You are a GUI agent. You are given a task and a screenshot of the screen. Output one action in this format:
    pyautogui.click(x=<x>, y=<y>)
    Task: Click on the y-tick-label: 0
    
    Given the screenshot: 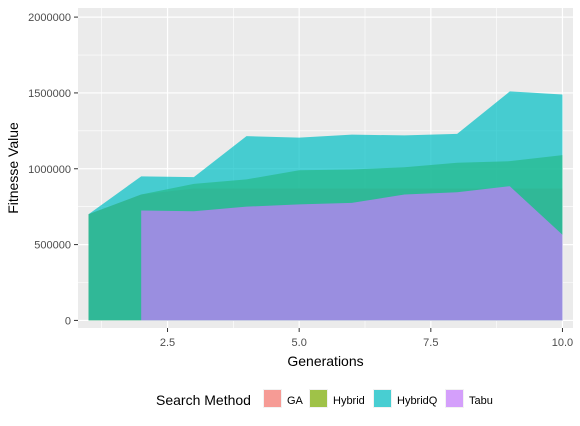 What is the action you would take?
    pyautogui.click(x=68, y=321)
    